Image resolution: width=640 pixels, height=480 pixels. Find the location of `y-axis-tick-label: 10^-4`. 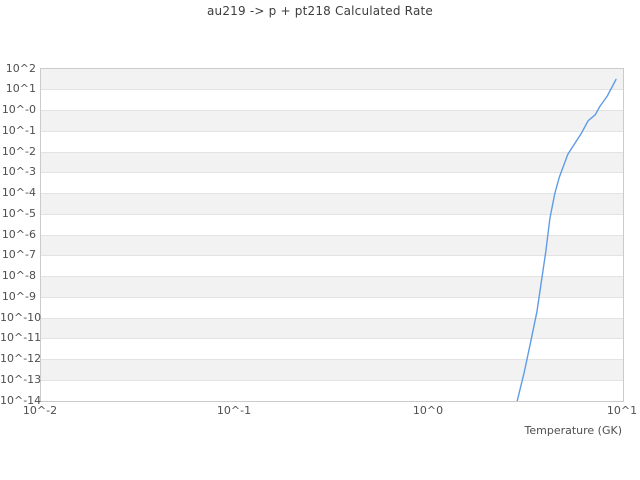

y-axis-tick-label: 10^-4 is located at coordinates (18, 192).